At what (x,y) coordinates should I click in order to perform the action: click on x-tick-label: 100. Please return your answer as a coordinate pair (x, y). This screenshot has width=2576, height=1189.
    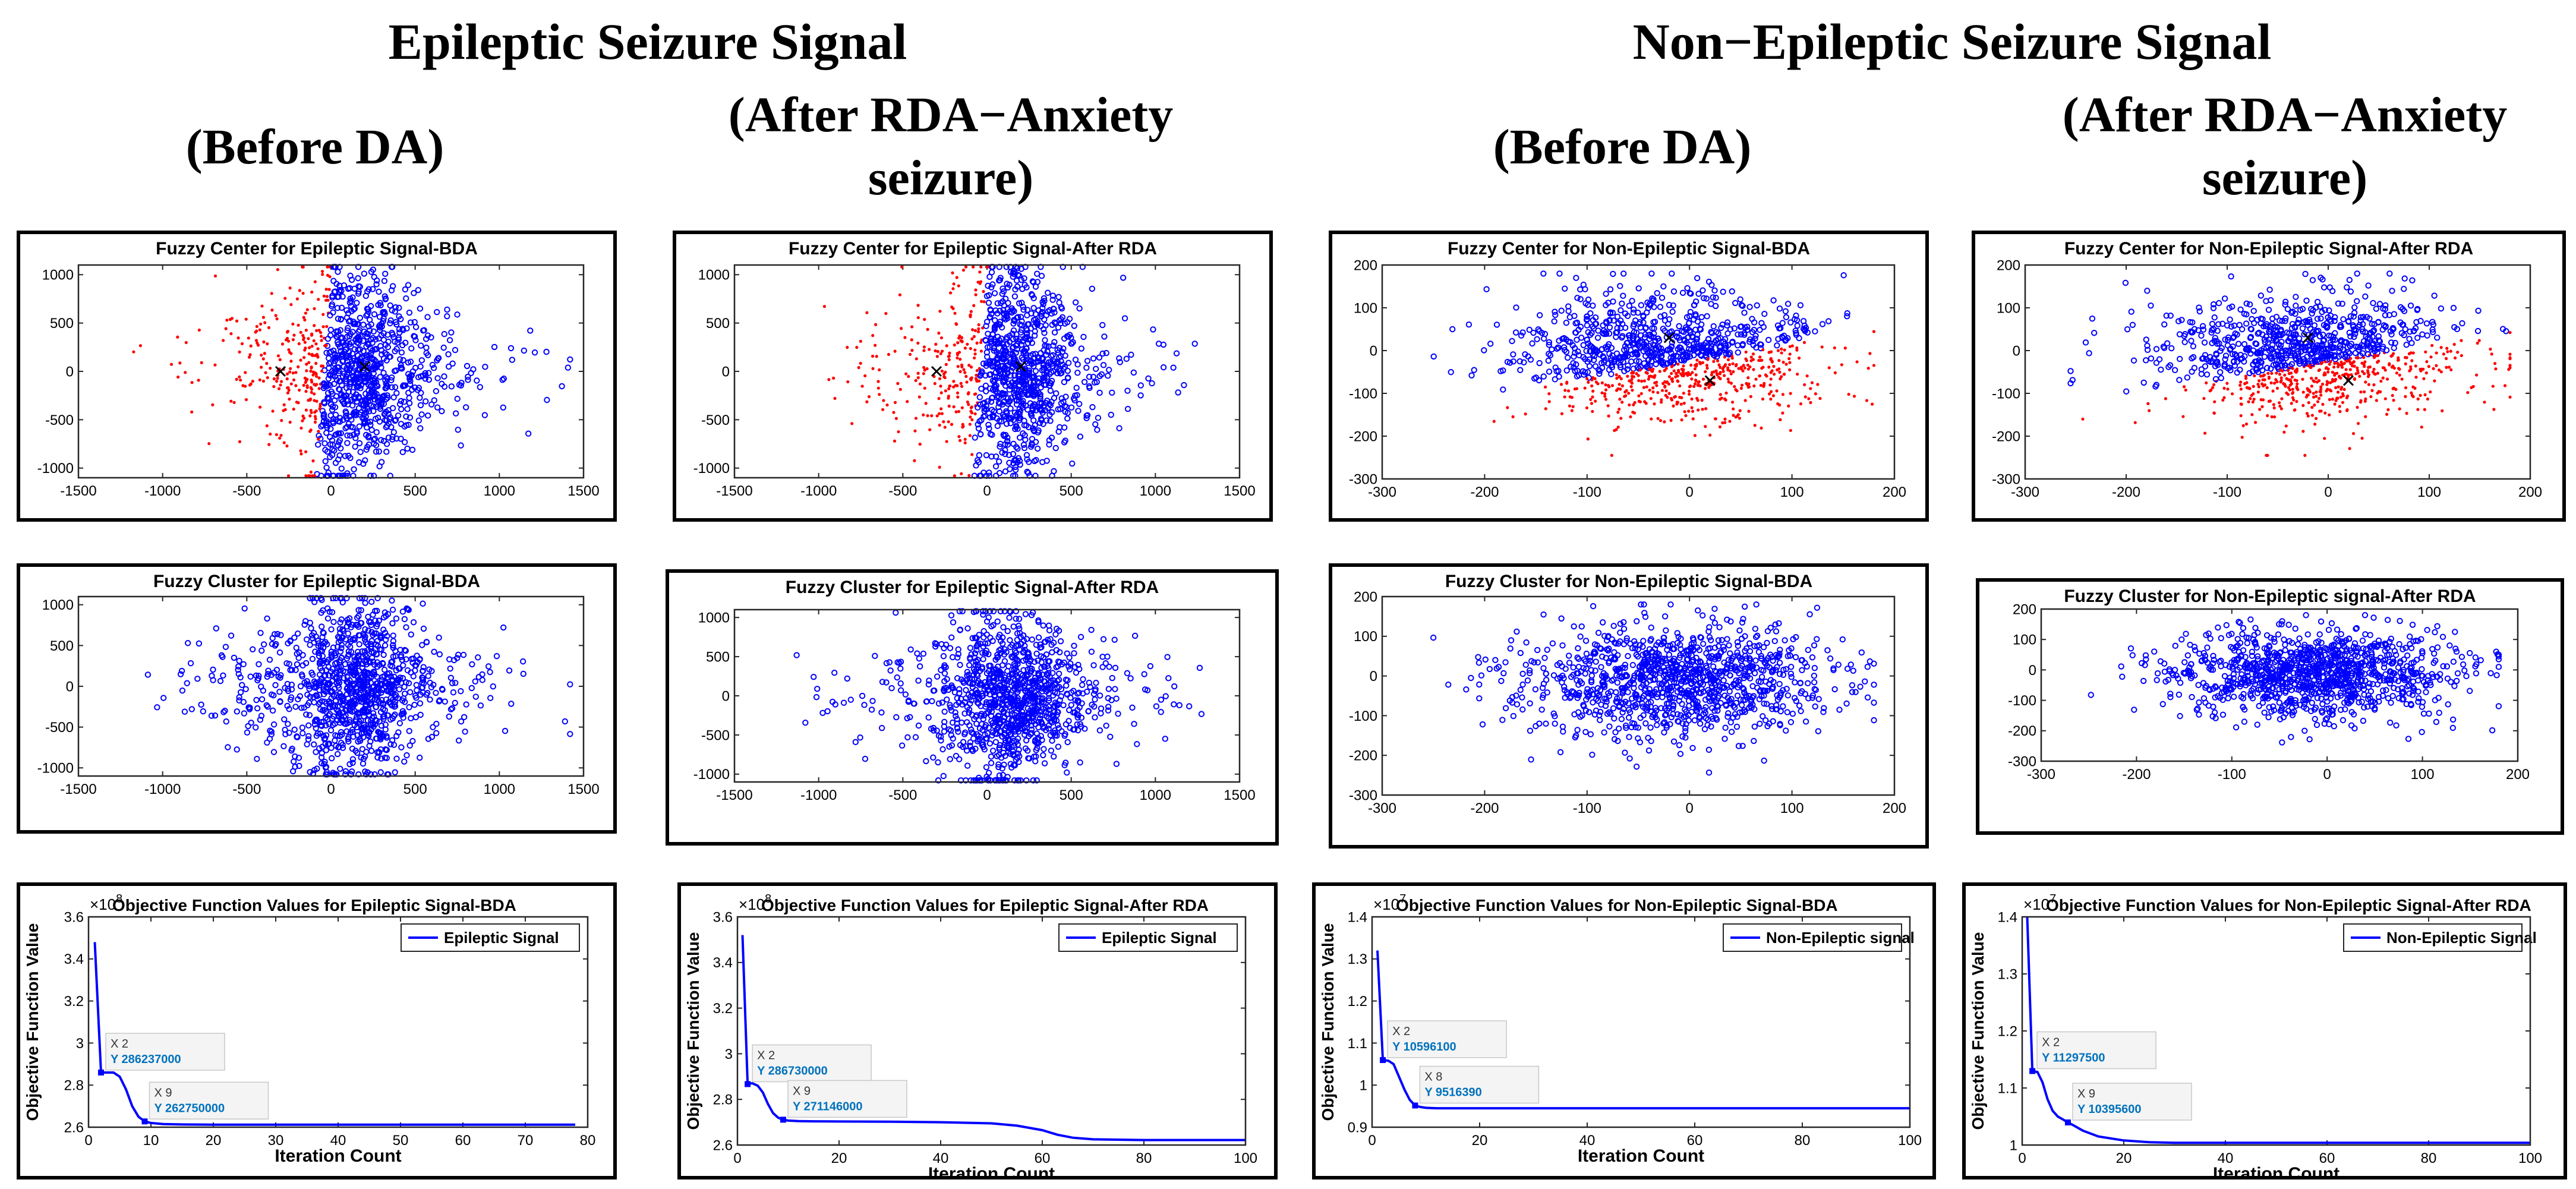
    Looking at the image, I should click on (1792, 492).